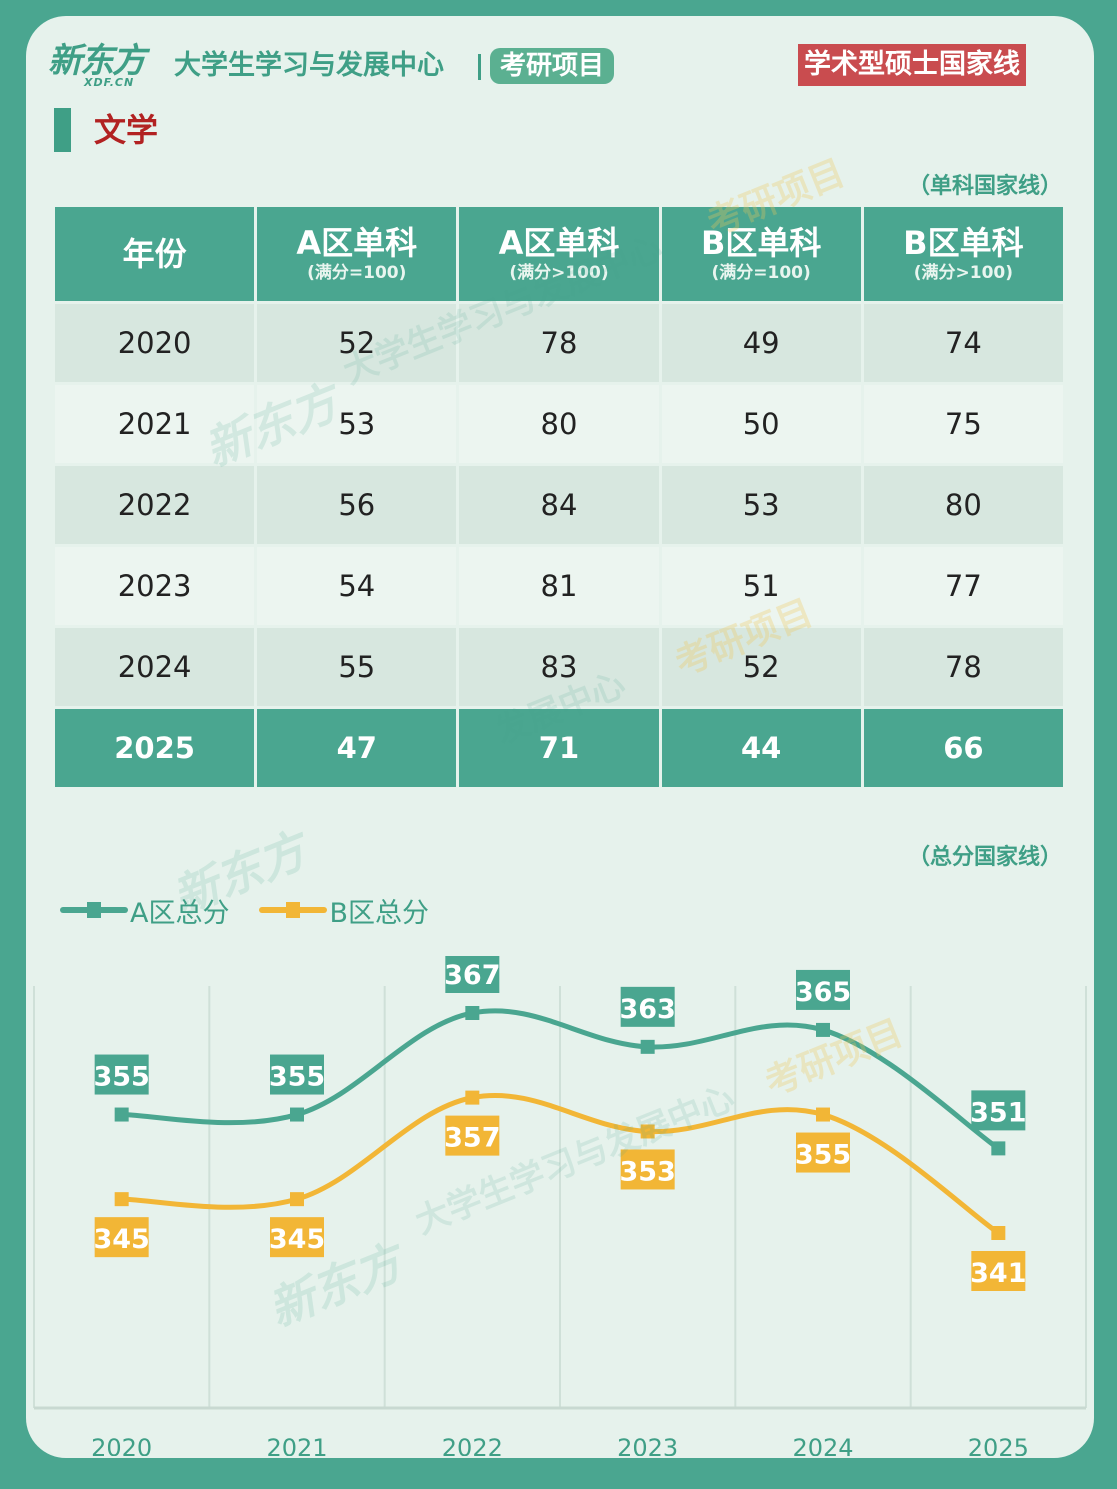  I want to click on x-tick-label: 2024, so click(822, 1445).